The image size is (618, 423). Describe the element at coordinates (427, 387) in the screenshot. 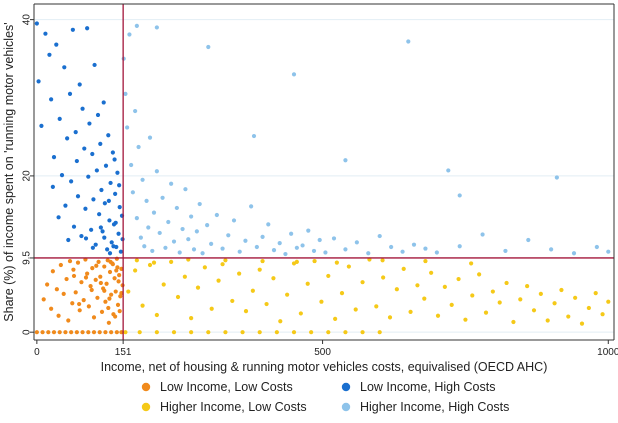

I see `legend-label-1: Low Income, High Costs` at that location.